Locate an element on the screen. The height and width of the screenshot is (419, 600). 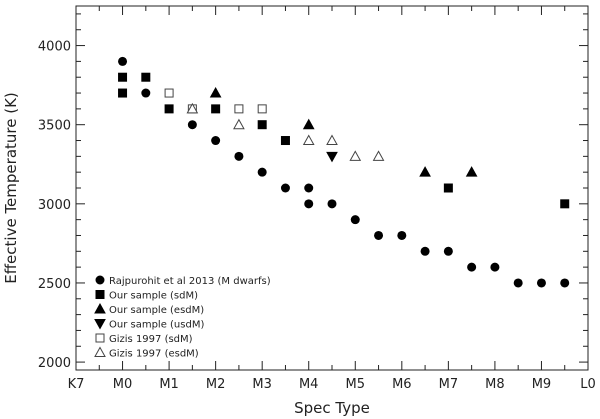
x-tick-label: M7 is located at coordinates (449, 384).